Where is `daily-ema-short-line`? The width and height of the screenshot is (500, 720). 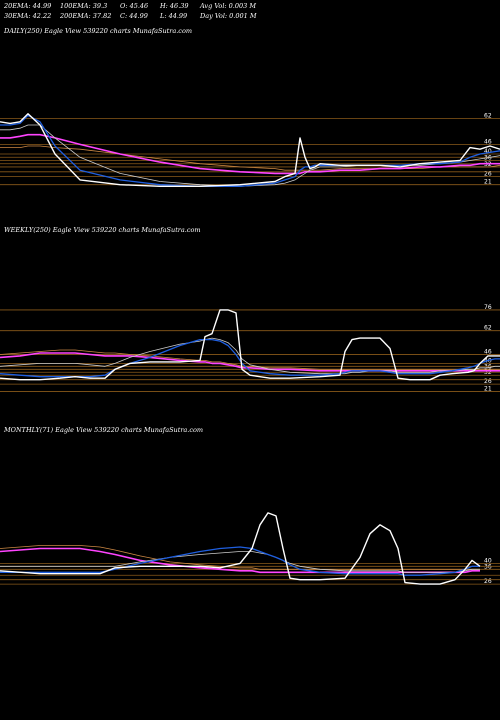
daily-ema-short-line is located at coordinates (250, 150).